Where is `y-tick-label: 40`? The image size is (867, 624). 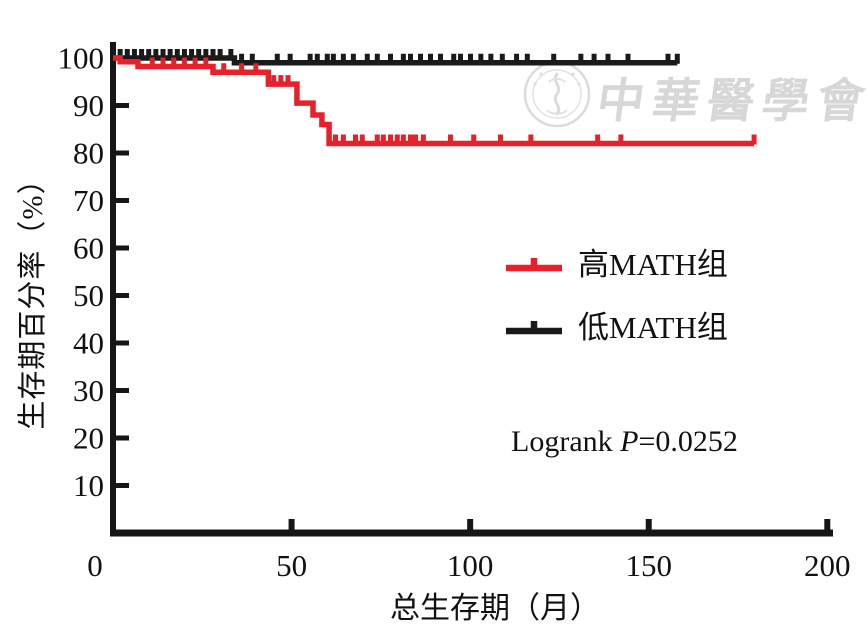
y-tick-label: 40 is located at coordinates (88, 343).